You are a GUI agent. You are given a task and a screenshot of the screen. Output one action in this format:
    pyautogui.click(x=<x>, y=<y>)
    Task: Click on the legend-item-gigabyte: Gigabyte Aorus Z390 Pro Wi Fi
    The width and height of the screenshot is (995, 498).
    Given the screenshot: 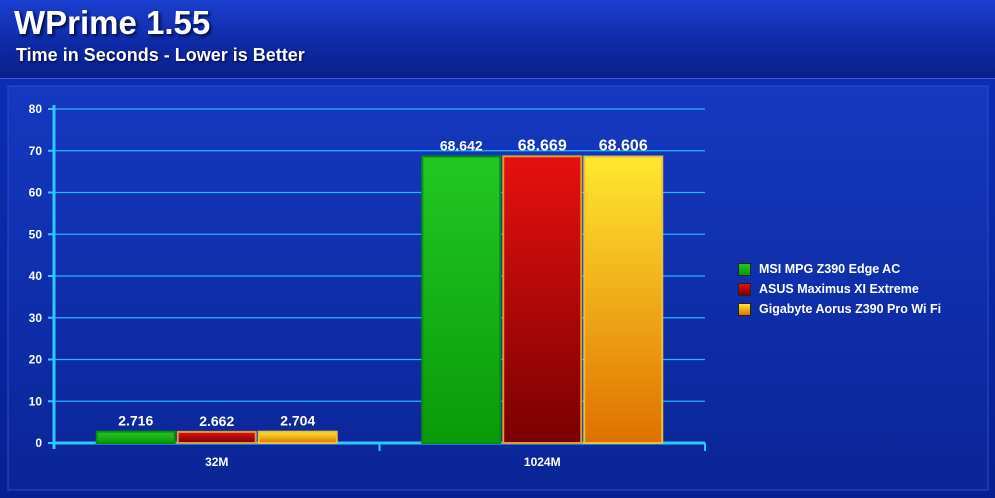 What is the action you would take?
    pyautogui.click(x=839, y=309)
    